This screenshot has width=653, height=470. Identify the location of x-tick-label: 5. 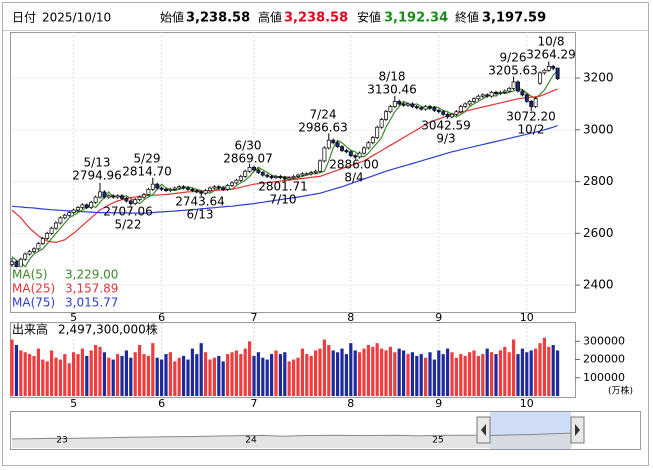
(73, 317).